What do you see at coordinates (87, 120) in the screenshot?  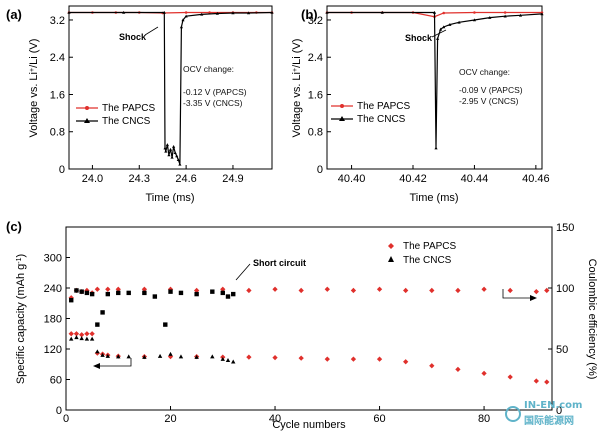 I see `legend-marker-cncs-a` at bounding box center [87, 120].